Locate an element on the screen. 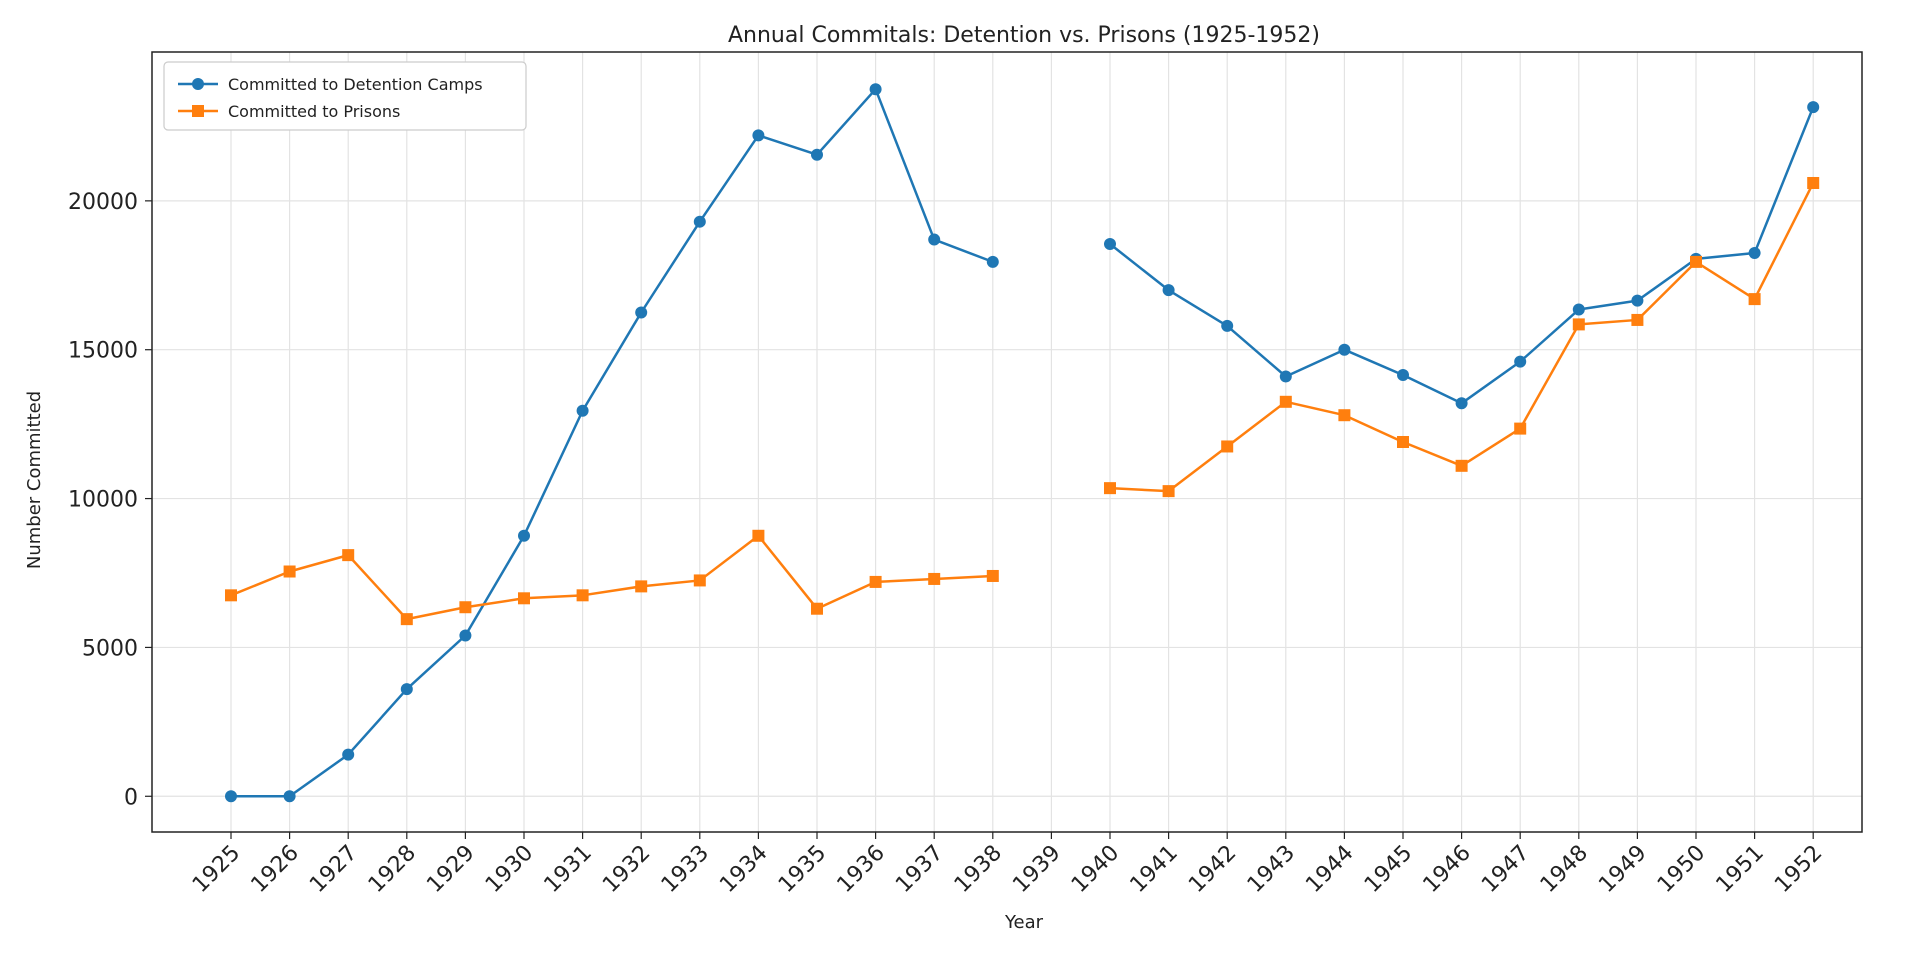 This screenshot has width=1920, height=961. x-tick-label: 1940 is located at coordinates (1095, 869).